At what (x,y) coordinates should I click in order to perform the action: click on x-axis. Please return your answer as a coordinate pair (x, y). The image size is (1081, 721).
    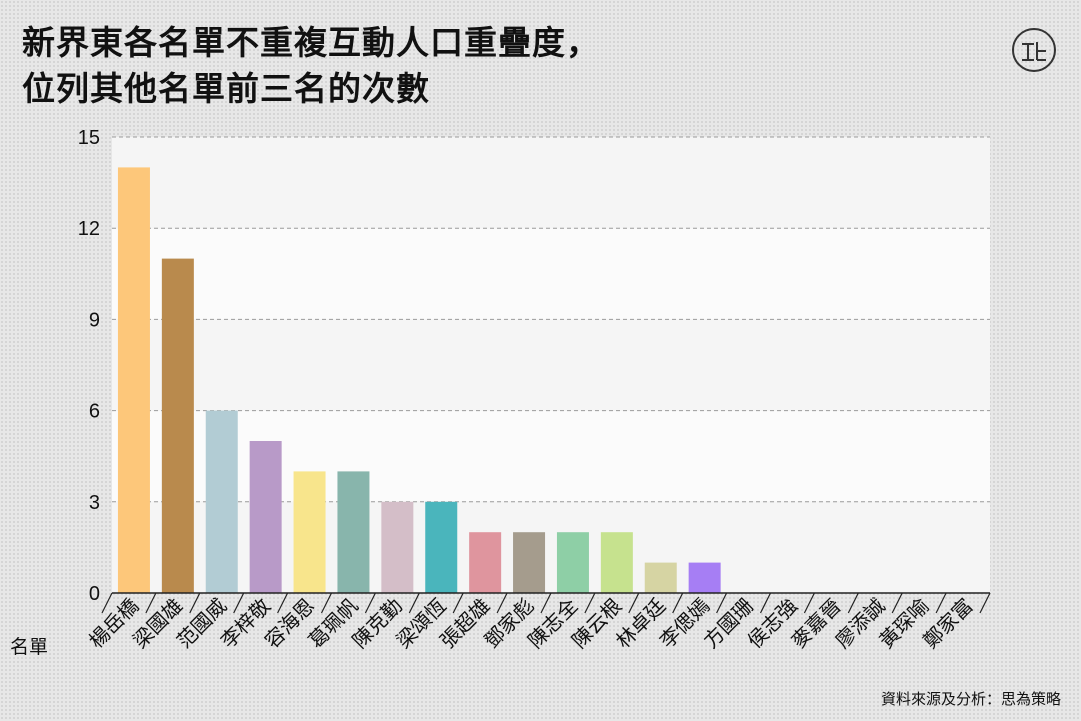
    Looking at the image, I should click on (546, 603).